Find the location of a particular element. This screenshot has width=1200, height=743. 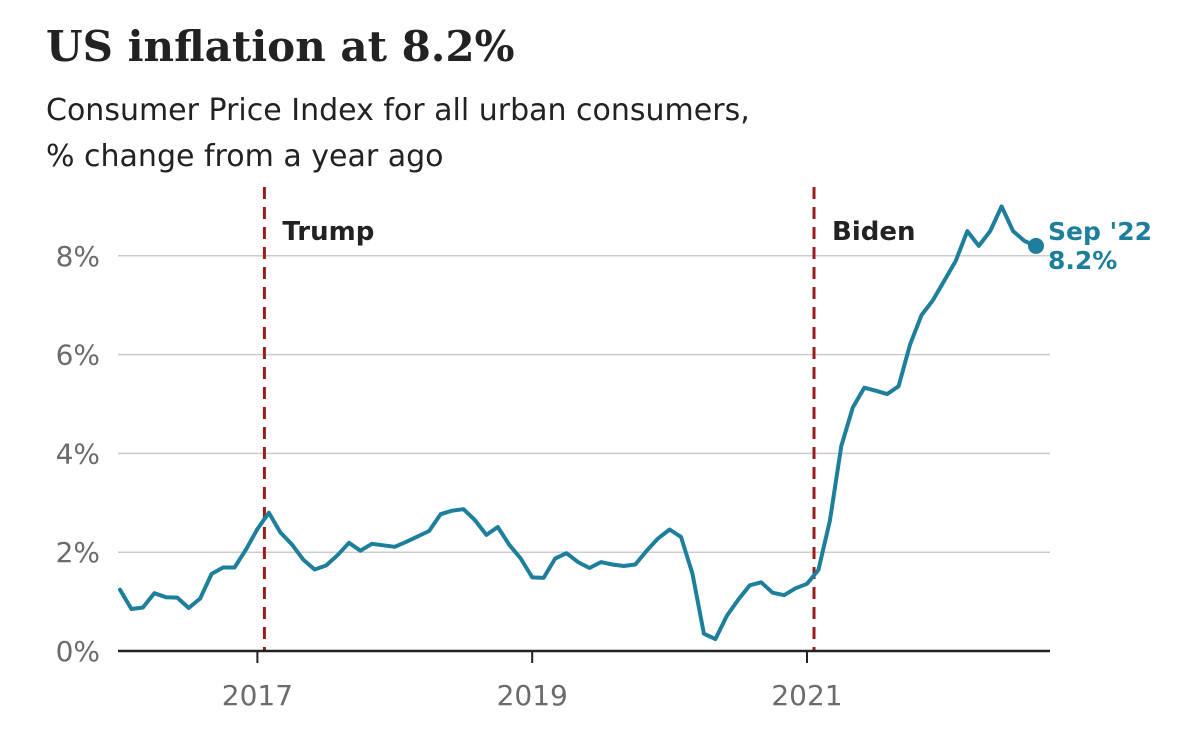

y-tick-label: 8% is located at coordinates (78, 256).